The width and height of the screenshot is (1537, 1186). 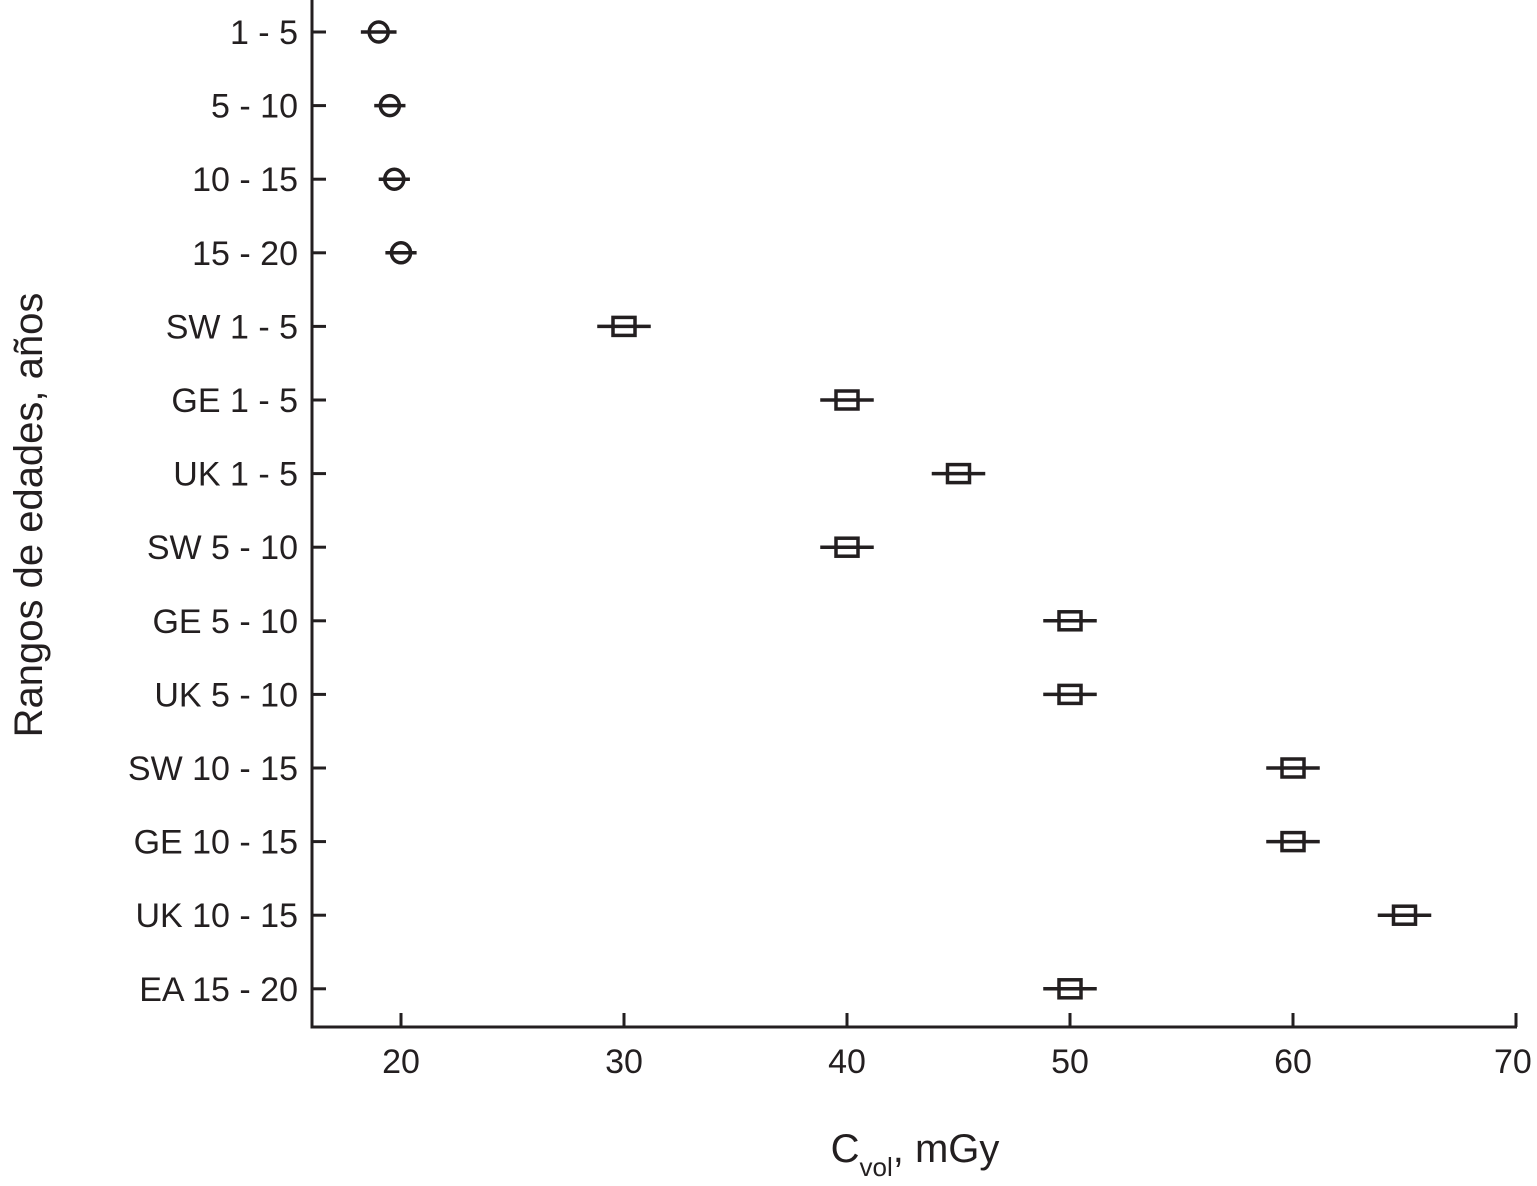 What do you see at coordinates (624, 1062) in the screenshot?
I see `x-tick-label: 30` at bounding box center [624, 1062].